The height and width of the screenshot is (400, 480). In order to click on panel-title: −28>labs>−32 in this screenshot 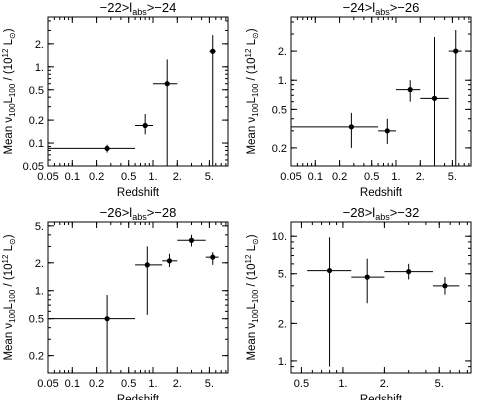, I will do `click(381, 213)`.